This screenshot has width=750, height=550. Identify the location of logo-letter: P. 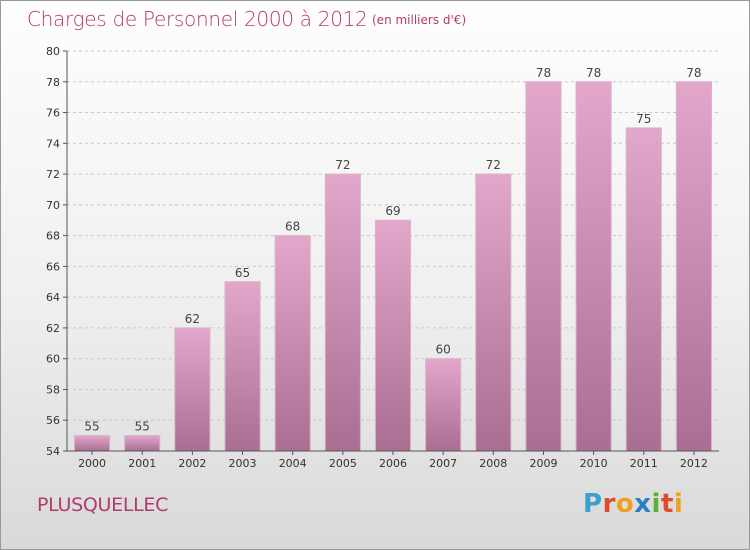
(593, 504).